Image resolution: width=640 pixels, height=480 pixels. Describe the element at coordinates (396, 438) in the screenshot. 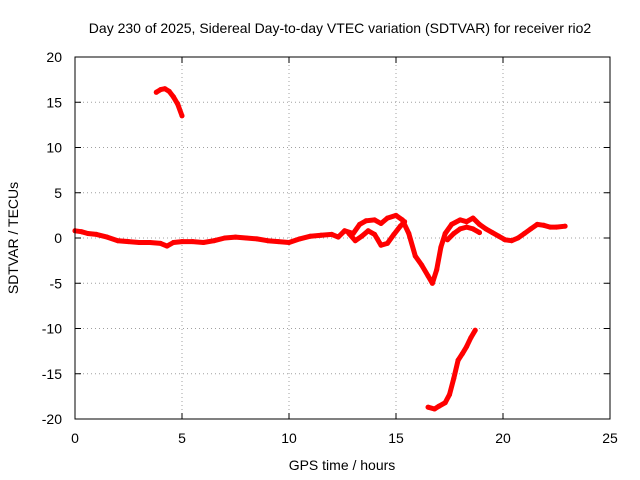

I see `x-tick-label: 15` at that location.